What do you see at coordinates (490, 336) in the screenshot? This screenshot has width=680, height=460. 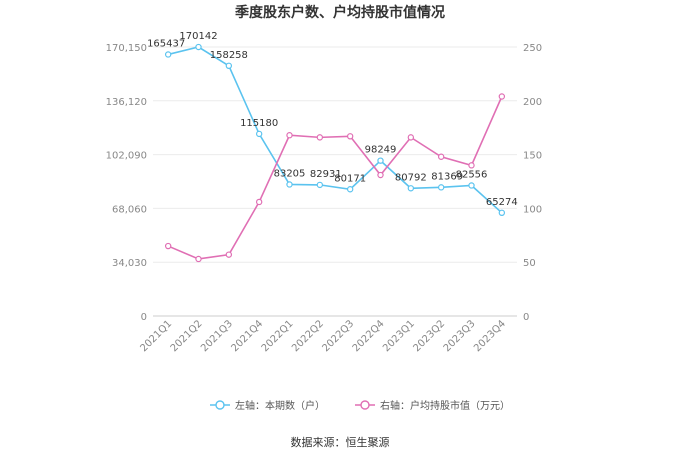 I see `x-tick-label: 2023Q4` at bounding box center [490, 336].